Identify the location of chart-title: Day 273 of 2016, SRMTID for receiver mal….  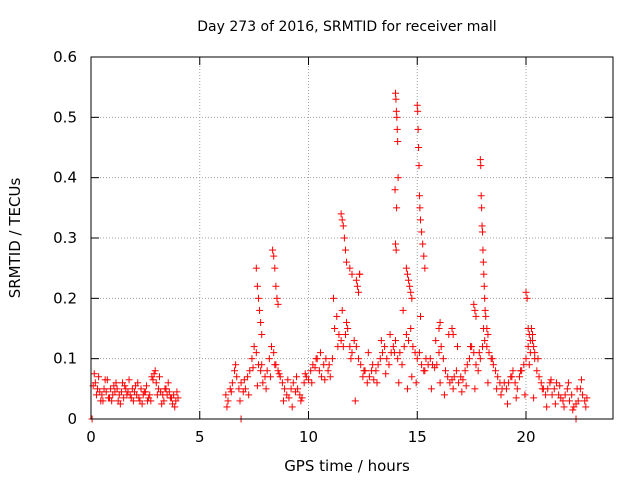
(346, 27).